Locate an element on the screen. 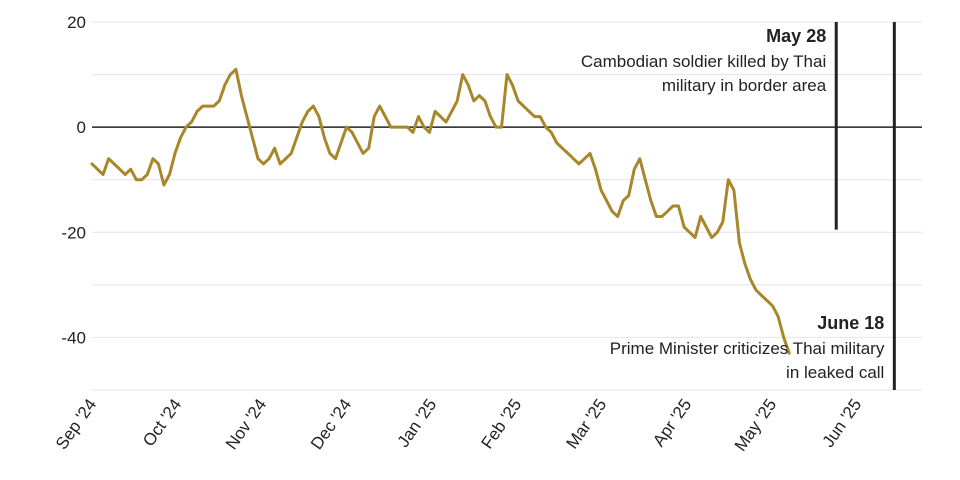 The height and width of the screenshot is (480, 960). annotation-title: May 28 is located at coordinates (796, 36).